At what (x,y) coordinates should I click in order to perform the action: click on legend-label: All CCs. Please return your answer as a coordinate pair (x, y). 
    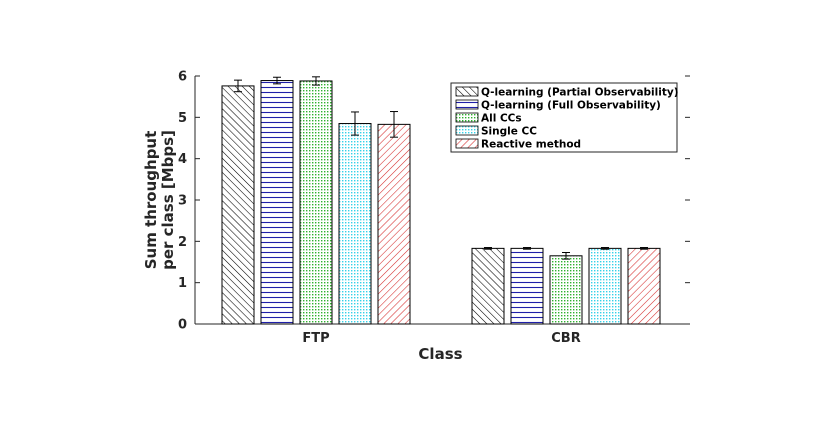
    Looking at the image, I should click on (501, 119).